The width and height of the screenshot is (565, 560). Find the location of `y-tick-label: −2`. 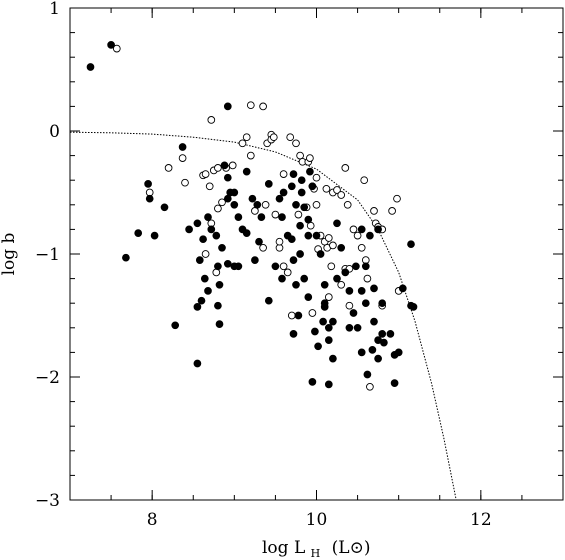

y-tick-label: −2 is located at coordinates (47, 378).